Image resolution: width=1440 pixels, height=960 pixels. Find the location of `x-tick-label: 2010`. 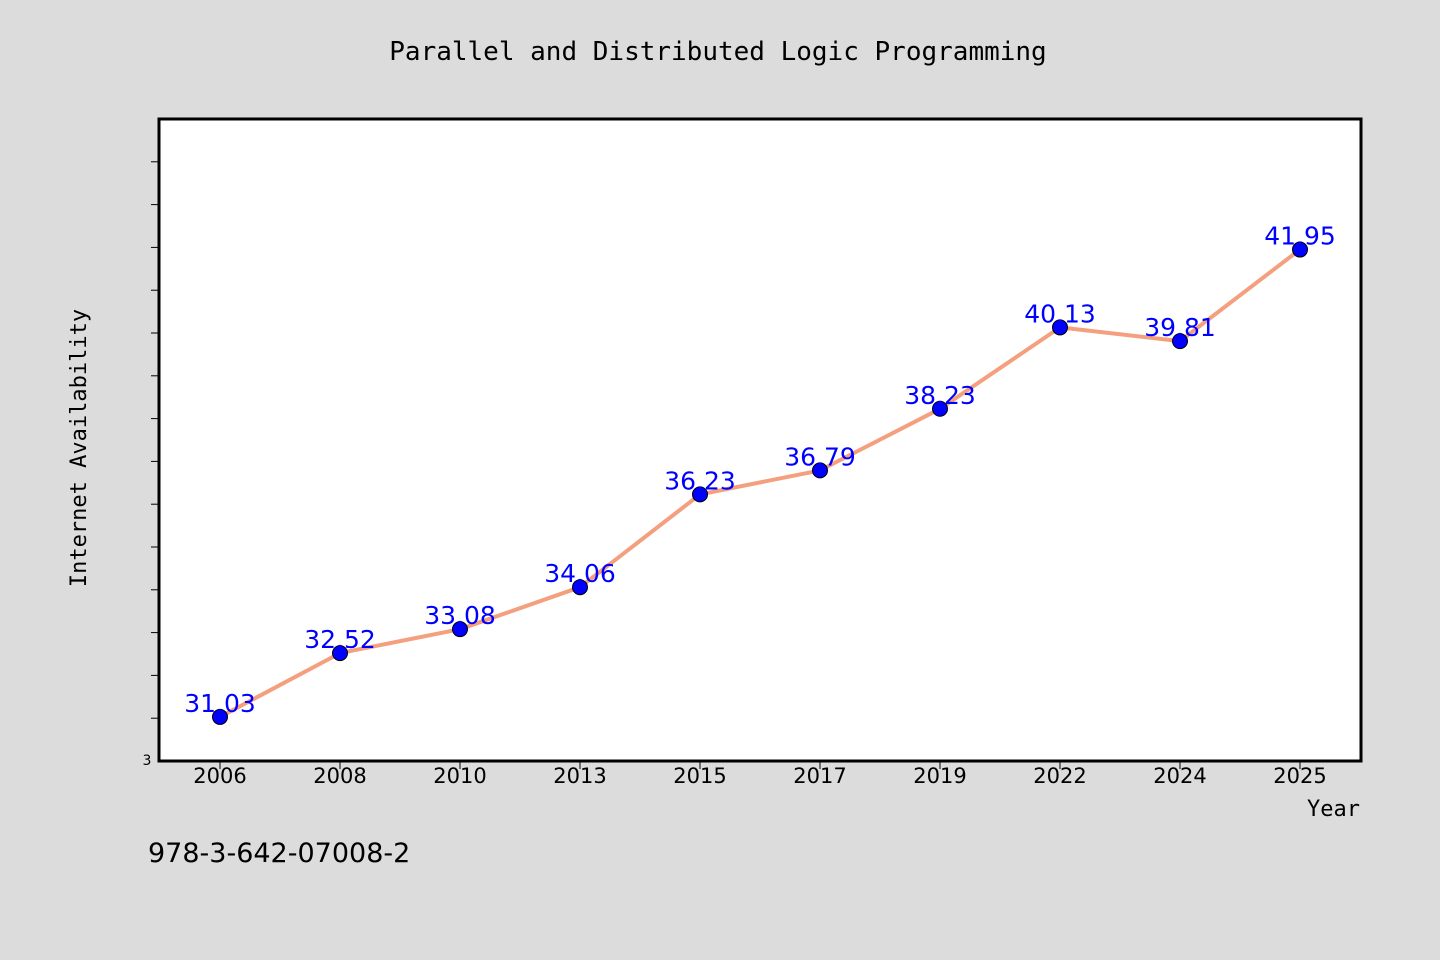

x-tick-label: 2010 is located at coordinates (459, 776).